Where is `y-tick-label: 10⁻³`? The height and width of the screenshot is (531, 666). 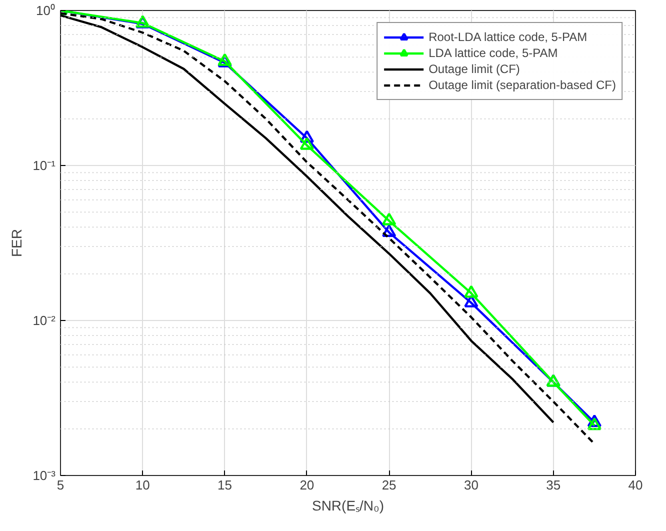
y-tick-label: 10⁻³ is located at coordinates (44, 475).